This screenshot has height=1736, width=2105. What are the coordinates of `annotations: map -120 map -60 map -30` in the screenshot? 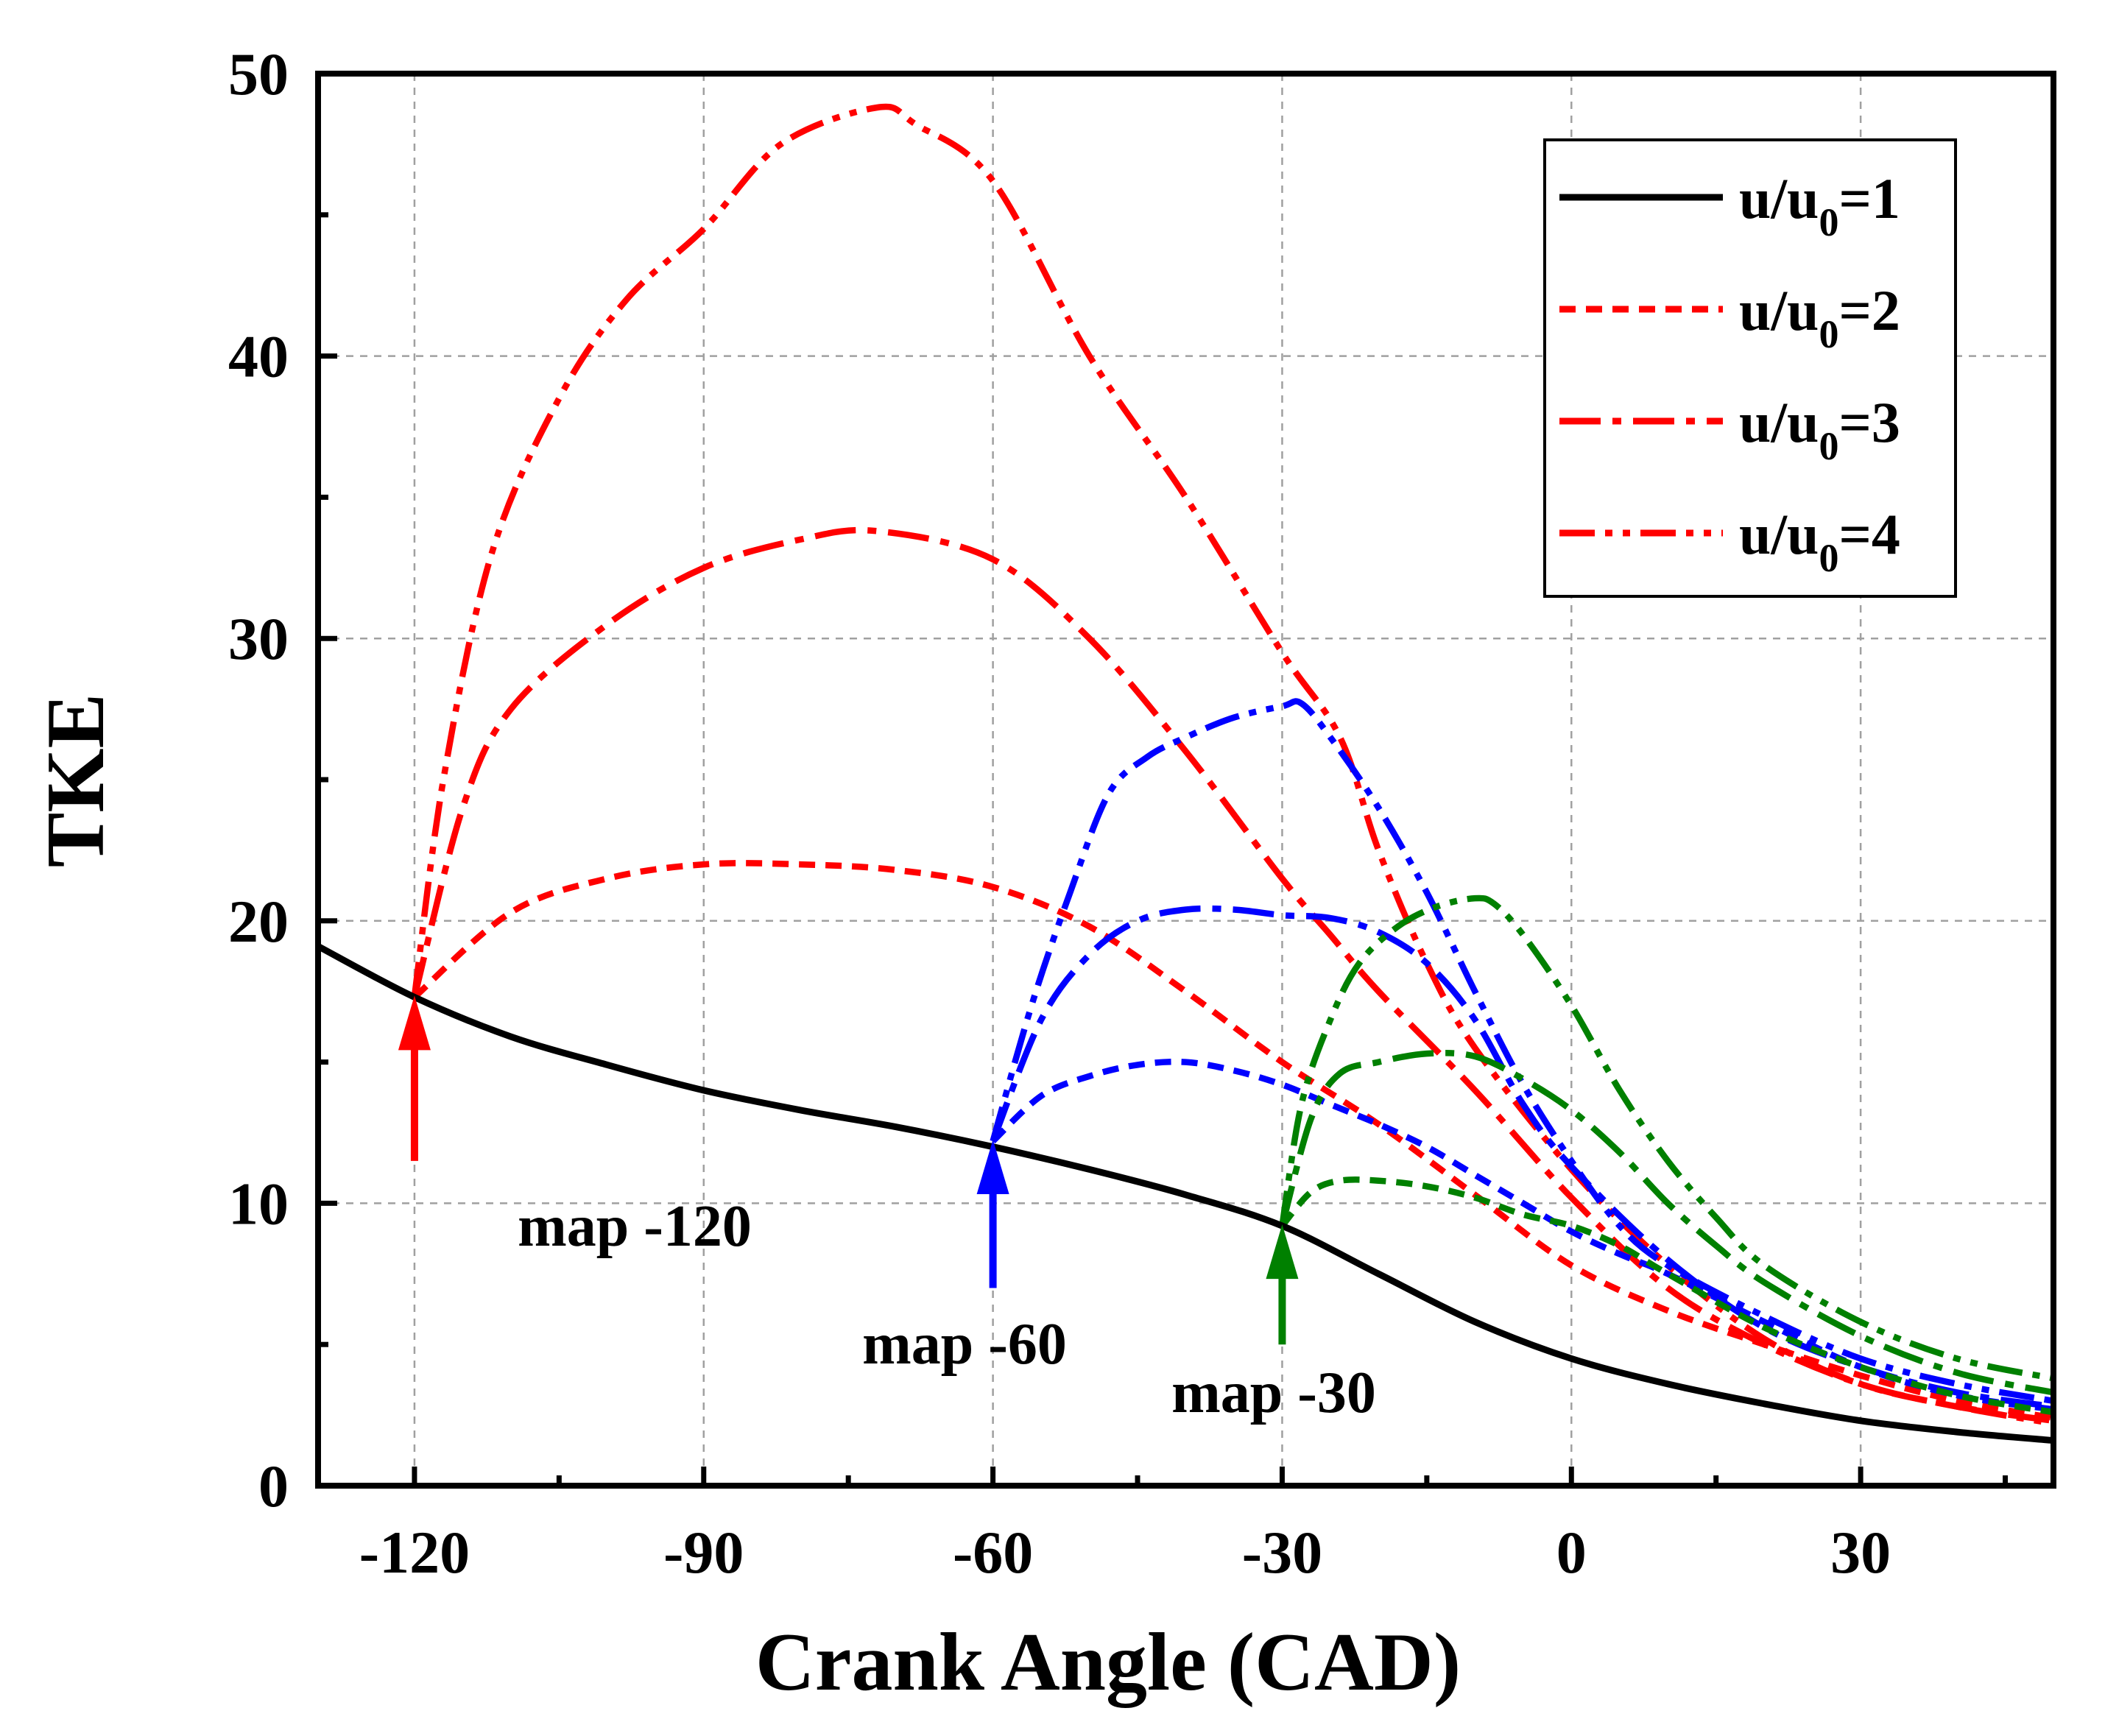 It's located at (887, 1210).